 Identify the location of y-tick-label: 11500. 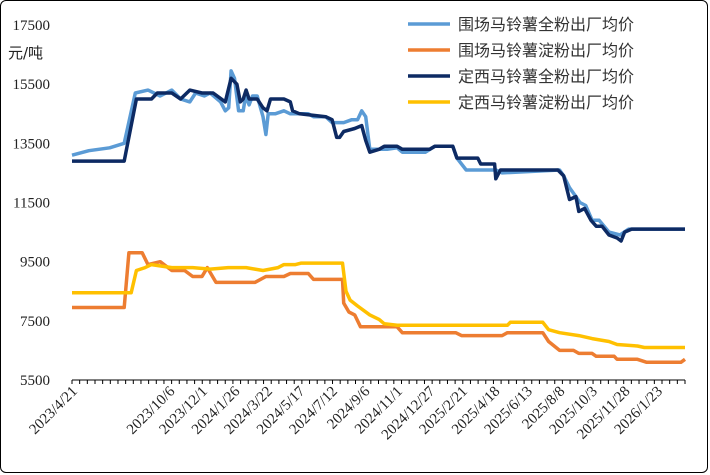
(31, 204).